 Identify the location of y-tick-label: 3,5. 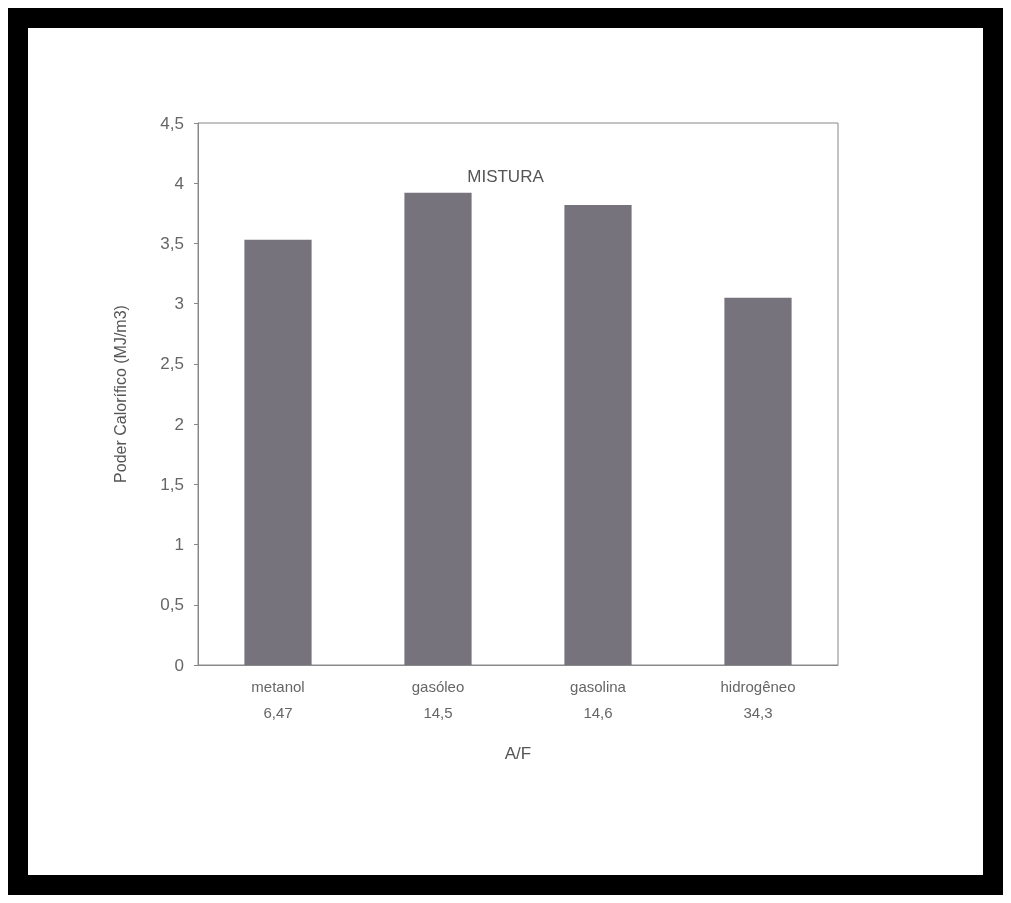
(172, 243).